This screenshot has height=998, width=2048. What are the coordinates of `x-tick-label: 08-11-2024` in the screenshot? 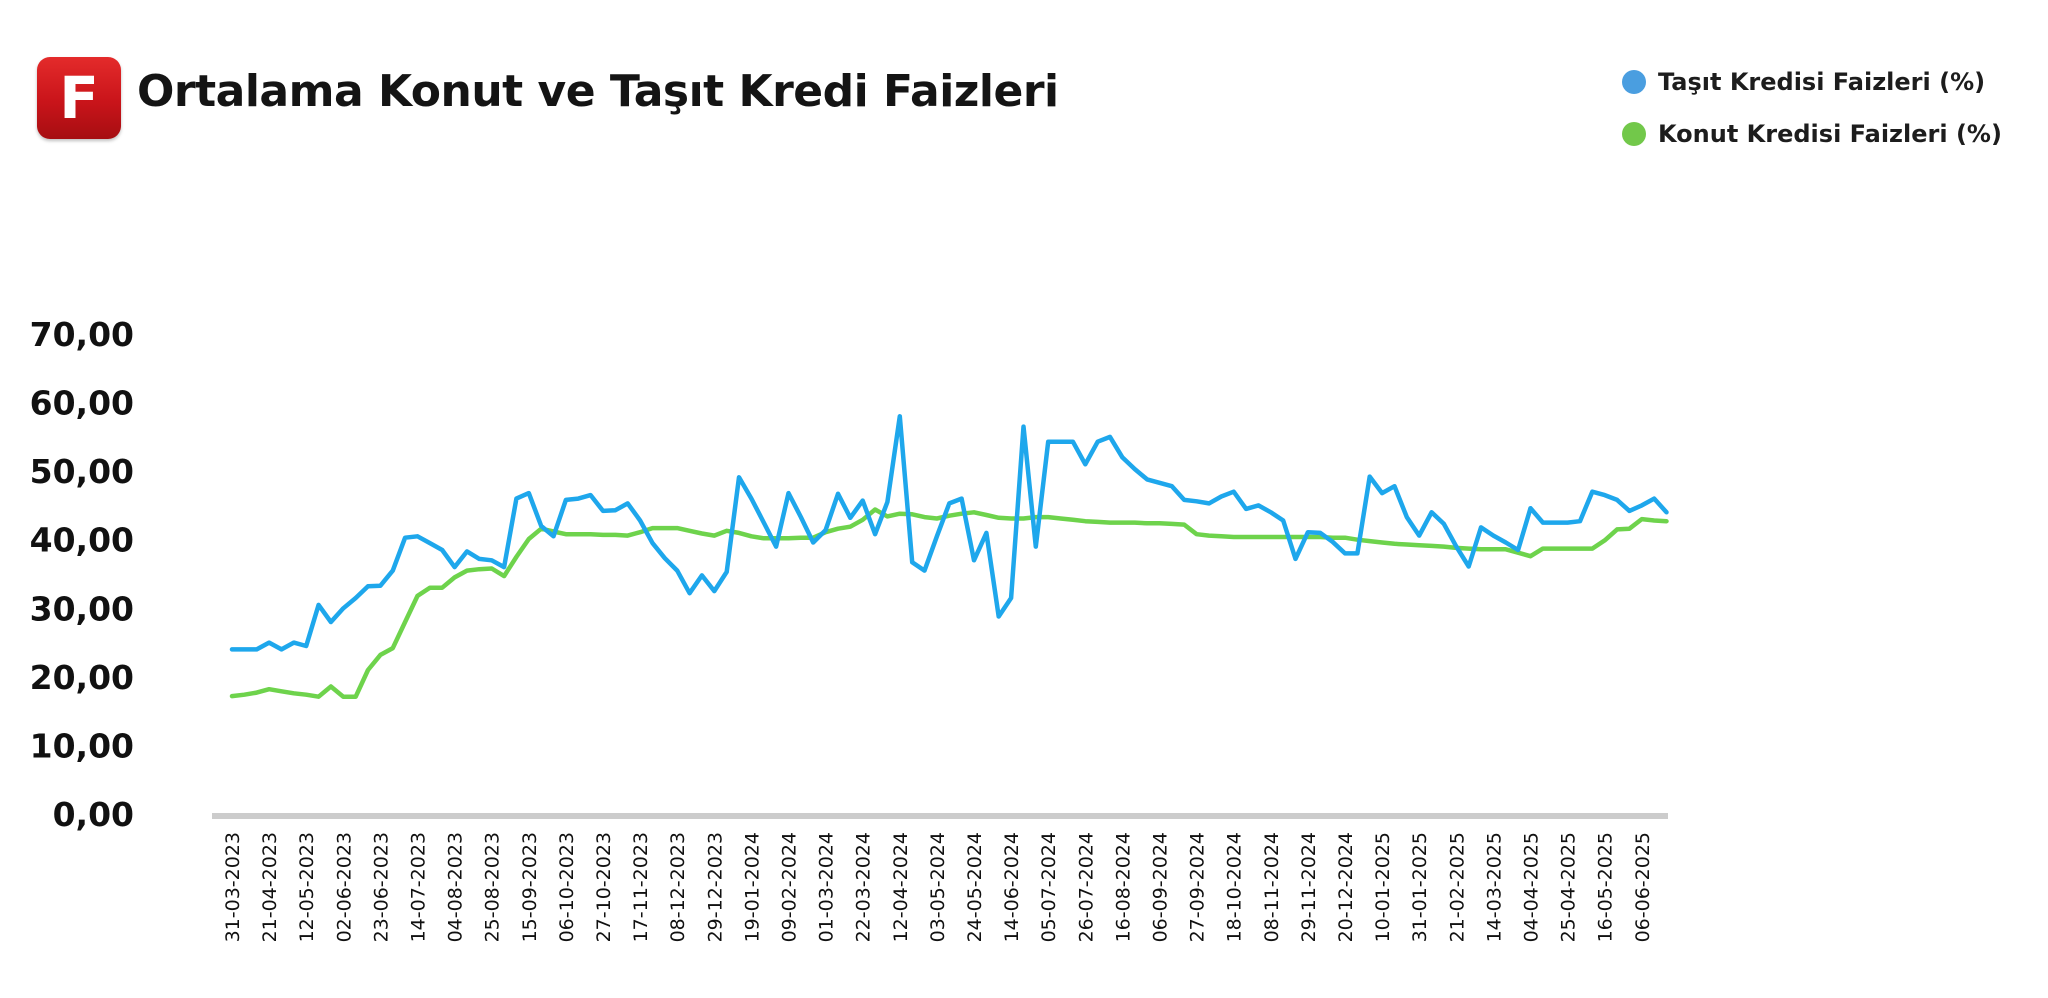 It's located at (1272, 887).